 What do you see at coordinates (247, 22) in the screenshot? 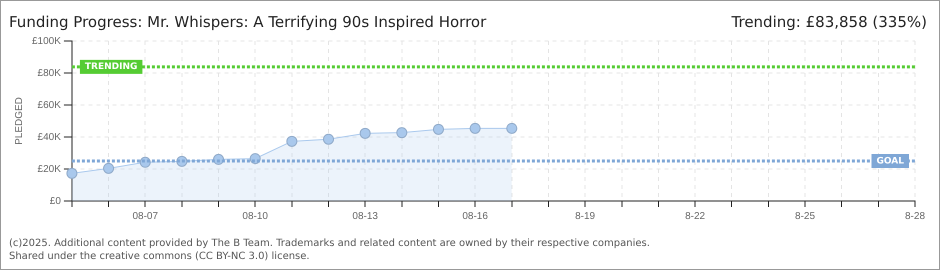
I see `chart-title: Funding Progress: Mr. Whispers: A Terrifying 90s Inspired Horror` at bounding box center [247, 22].